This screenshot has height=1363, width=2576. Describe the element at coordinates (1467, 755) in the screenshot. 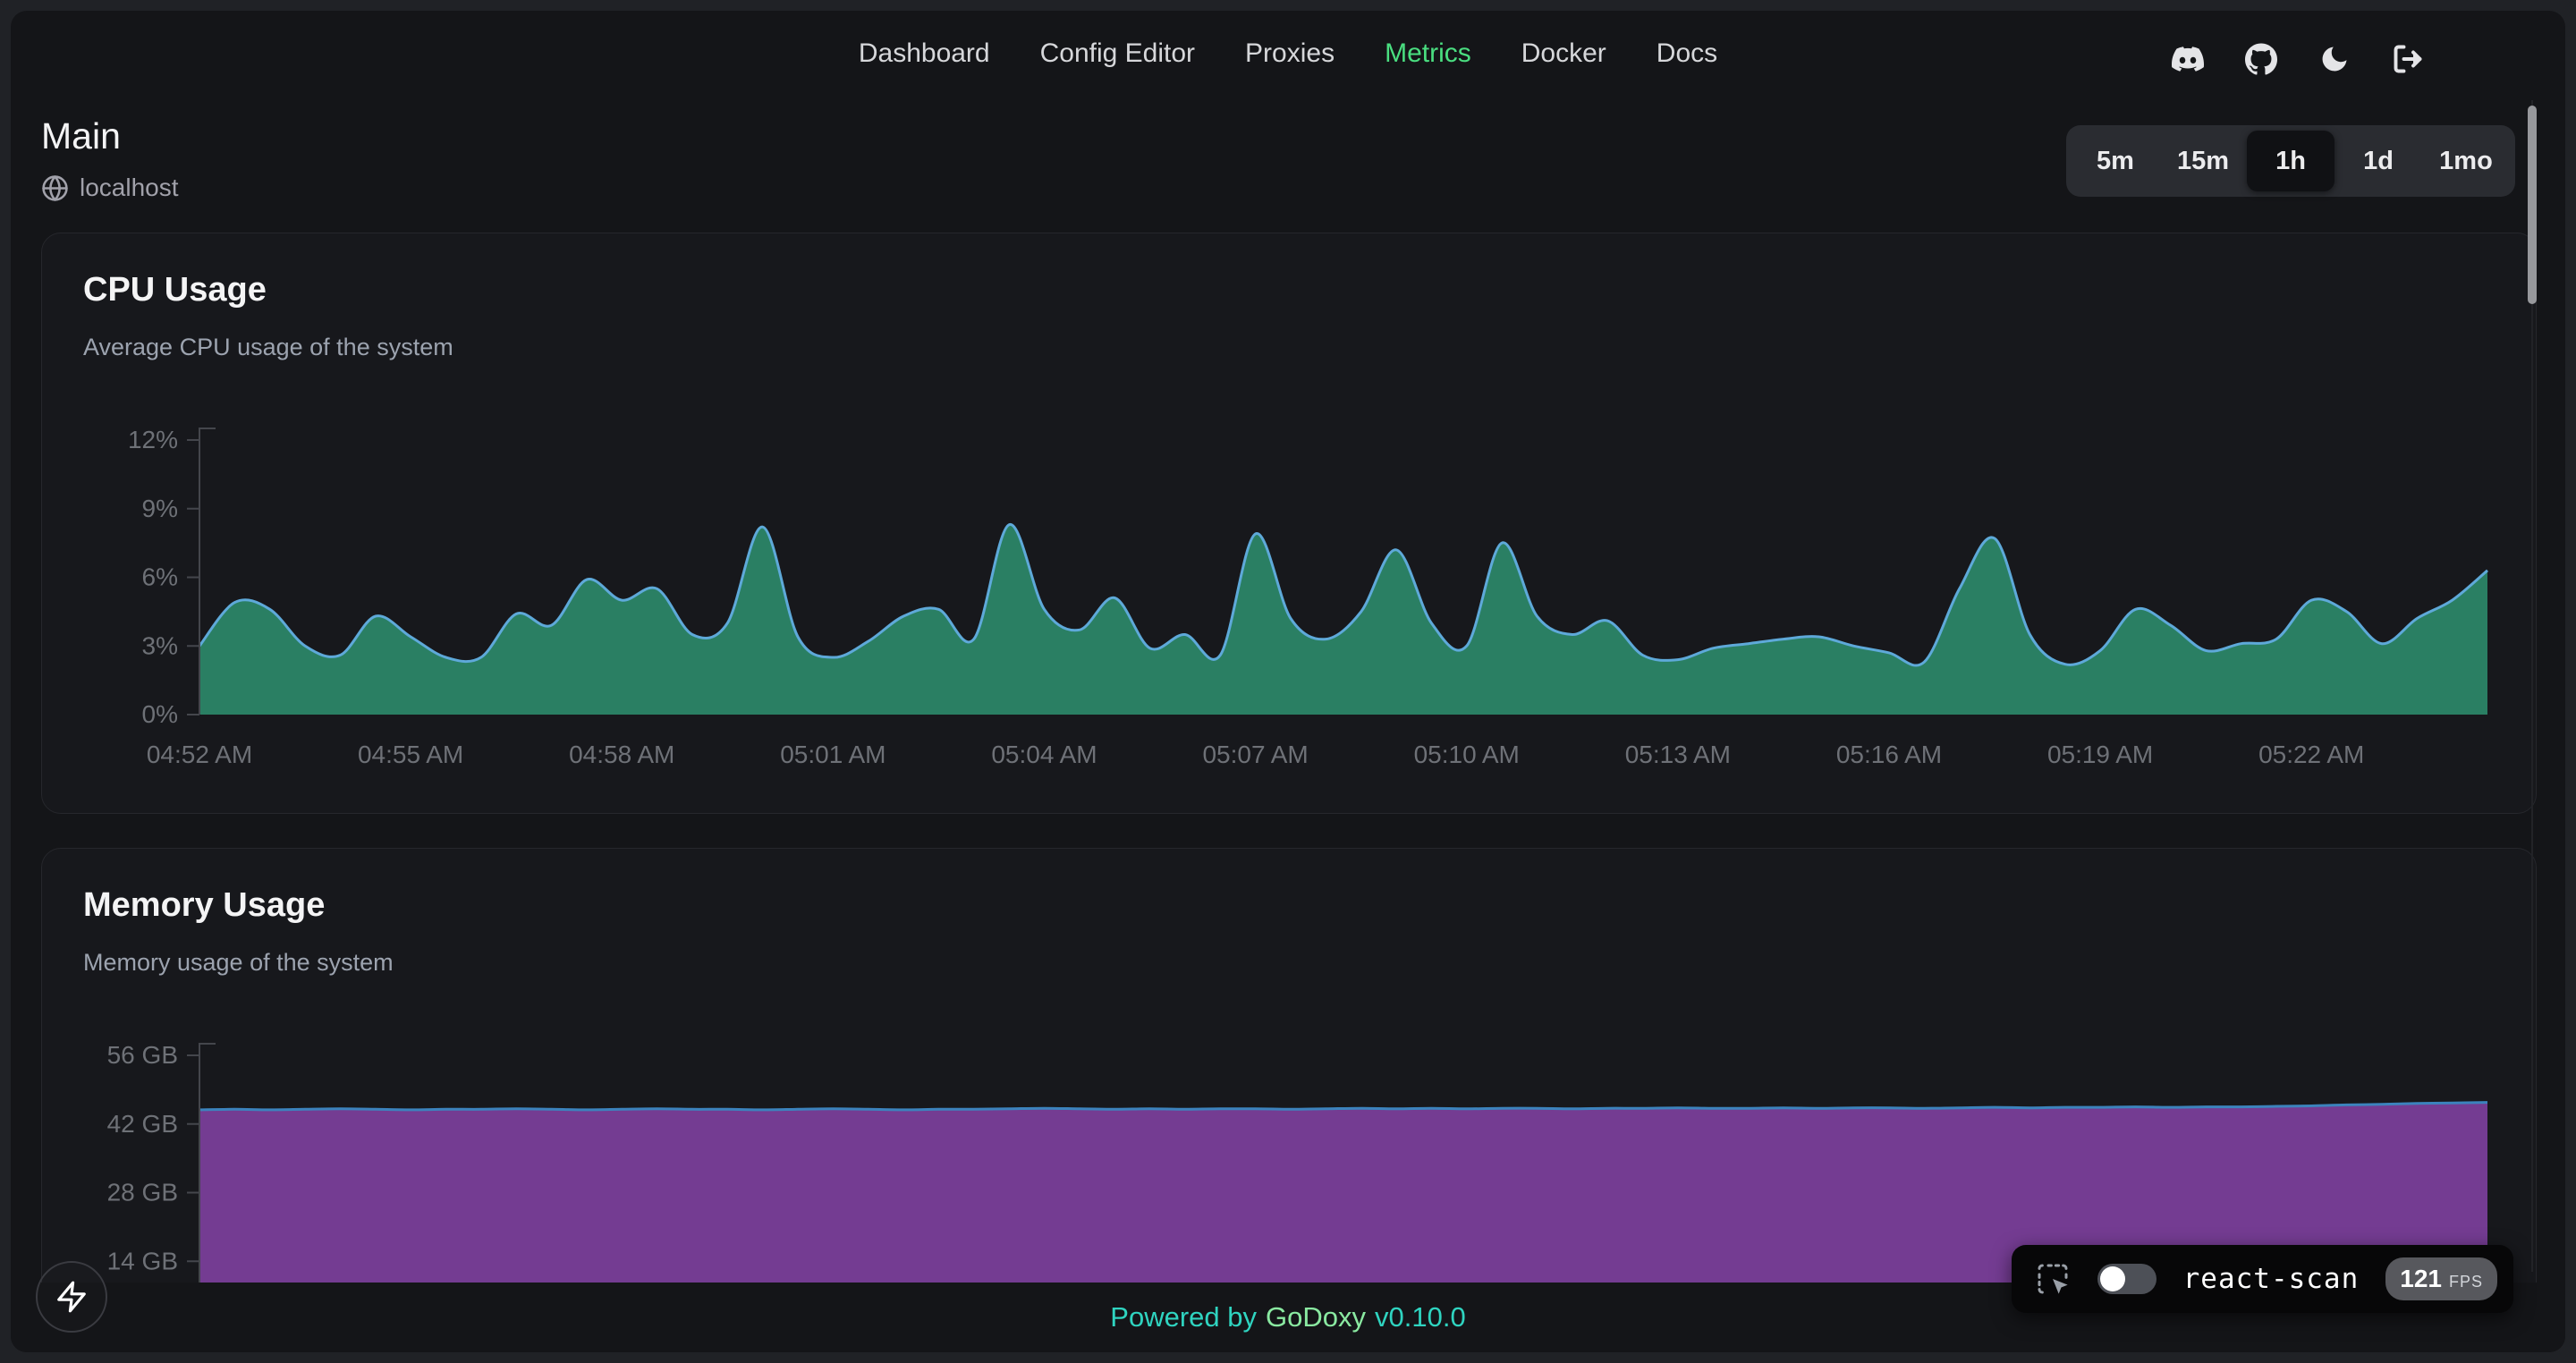

I see `svg-text: 05:10 AM` at that location.